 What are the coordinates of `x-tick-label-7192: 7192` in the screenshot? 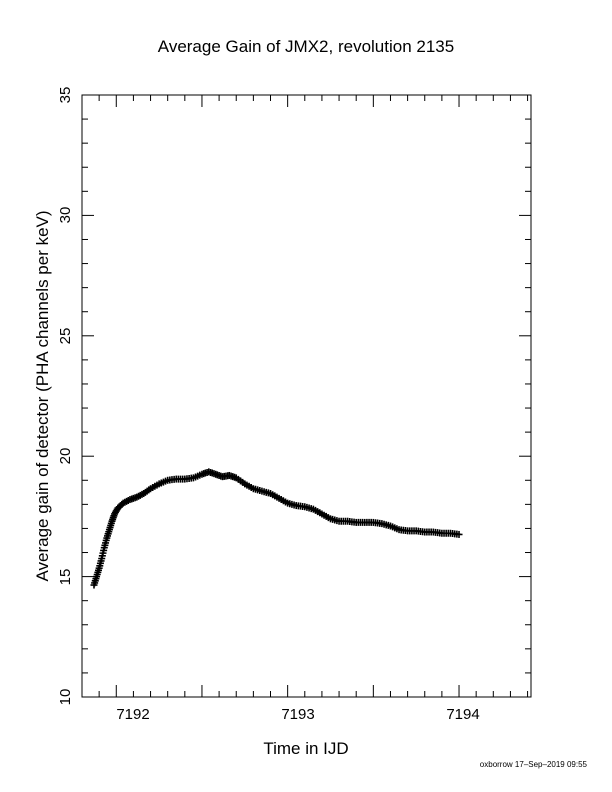 It's located at (132, 714).